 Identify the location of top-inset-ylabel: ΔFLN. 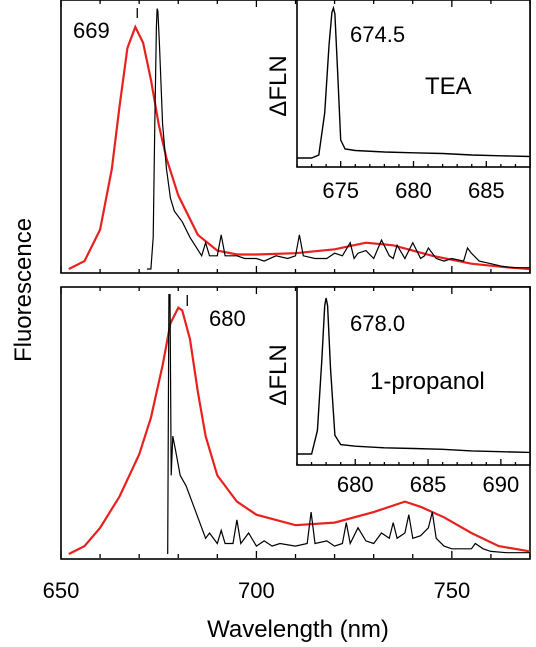
(278, 85).